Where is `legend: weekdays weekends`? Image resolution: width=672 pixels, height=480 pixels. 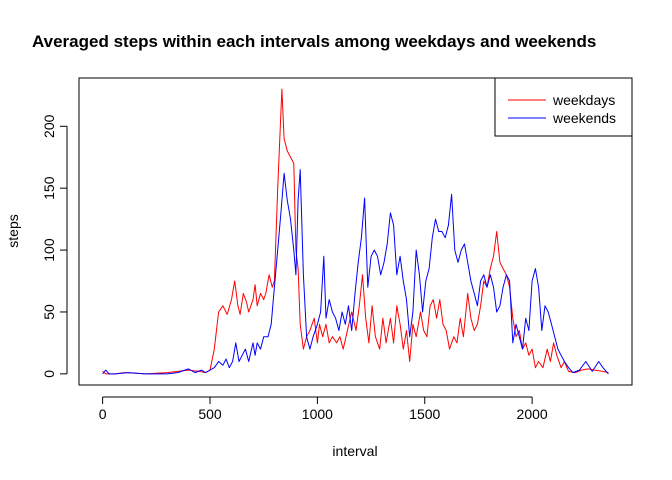
legend: weekdays weekends is located at coordinates (563, 107).